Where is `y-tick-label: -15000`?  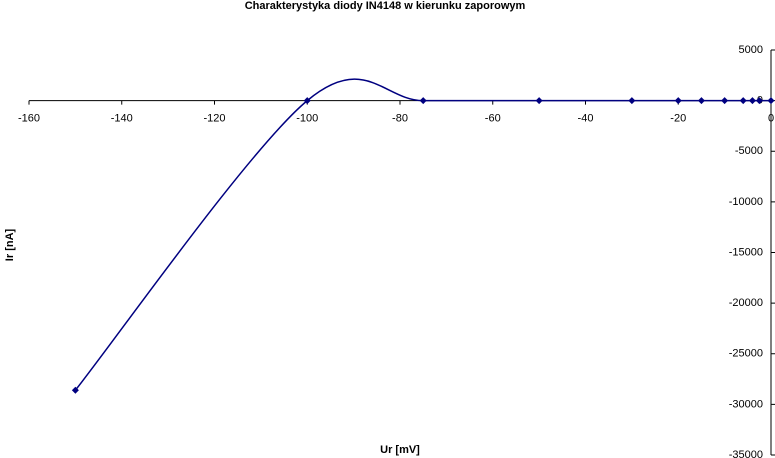 y-tick-label: -15000 is located at coordinates (746, 252).